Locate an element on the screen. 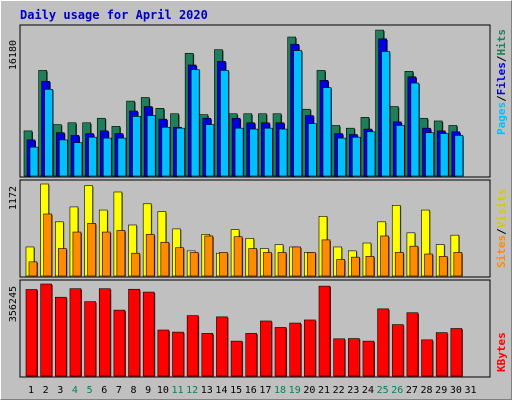 The image size is (512, 400). hits-legend-pages: Pages is located at coordinates (501, 118).